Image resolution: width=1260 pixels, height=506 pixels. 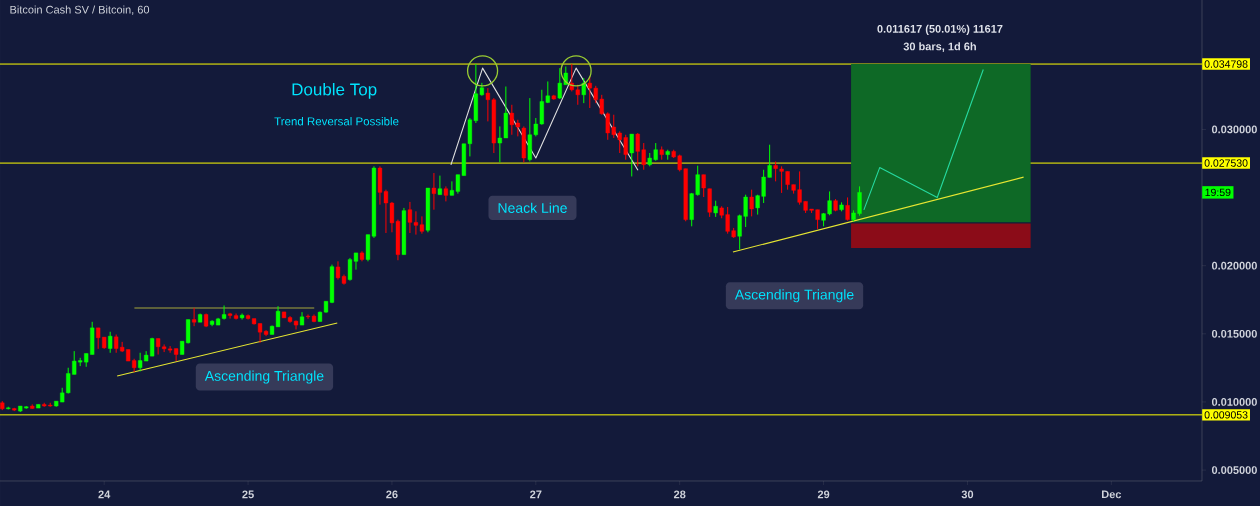 What do you see at coordinates (1218, 192) in the screenshot?
I see `text: 19:59` at bounding box center [1218, 192].